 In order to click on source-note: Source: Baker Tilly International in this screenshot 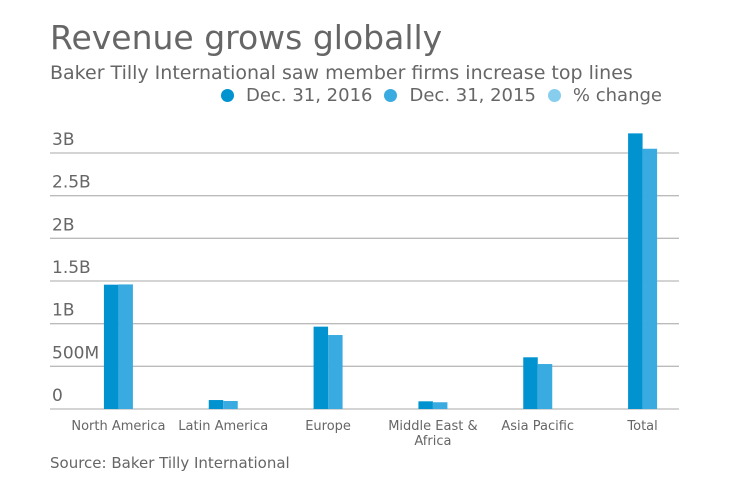, I will do `click(170, 463)`.